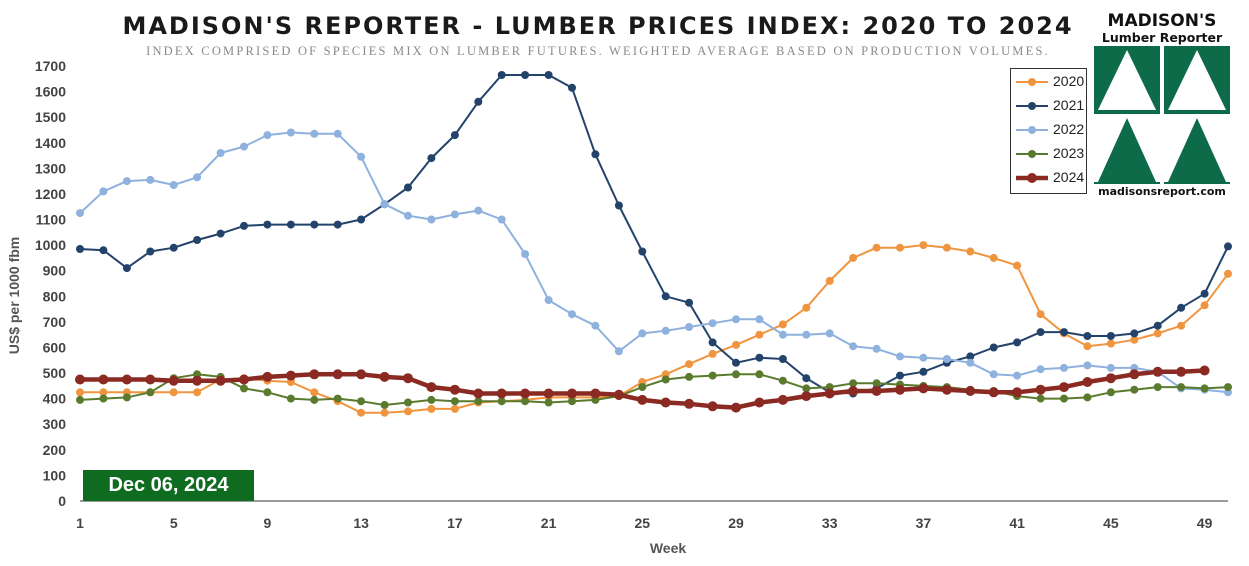 The image size is (1249, 566). Describe the element at coordinates (1069, 129) in the screenshot. I see `legend-label: 2022` at that location.